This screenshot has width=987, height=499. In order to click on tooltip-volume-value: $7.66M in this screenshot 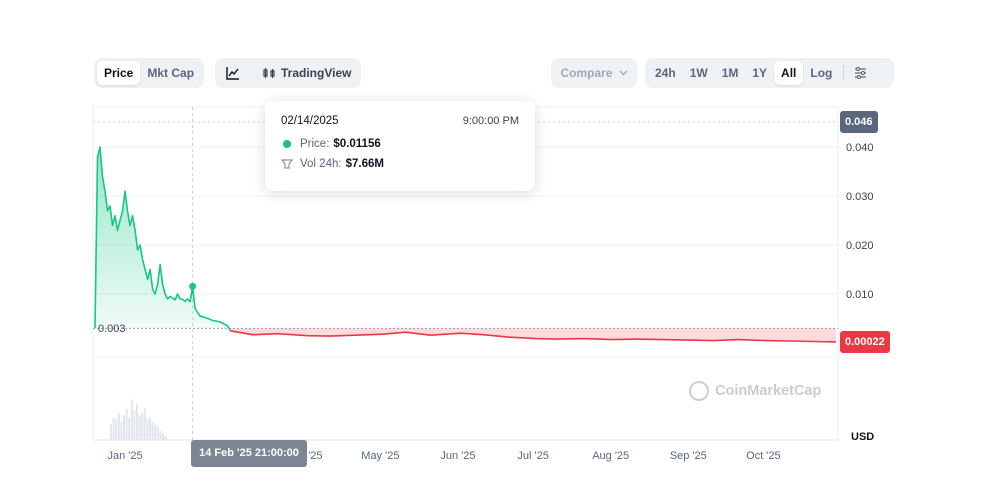, I will do `click(364, 164)`.